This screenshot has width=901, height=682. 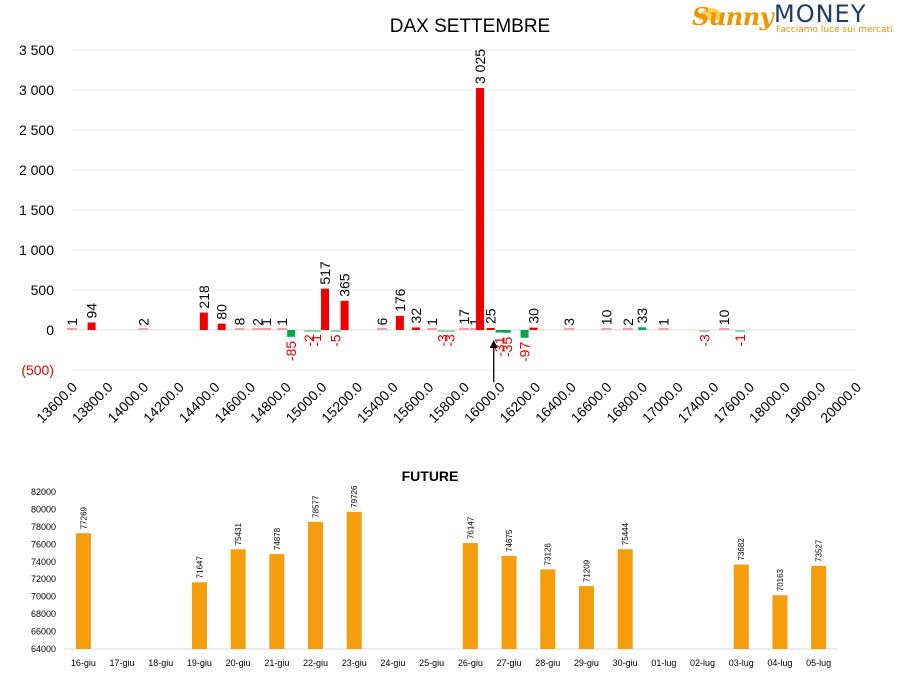 I want to click on chart1-y-tick-label: (500), so click(x=37, y=370).